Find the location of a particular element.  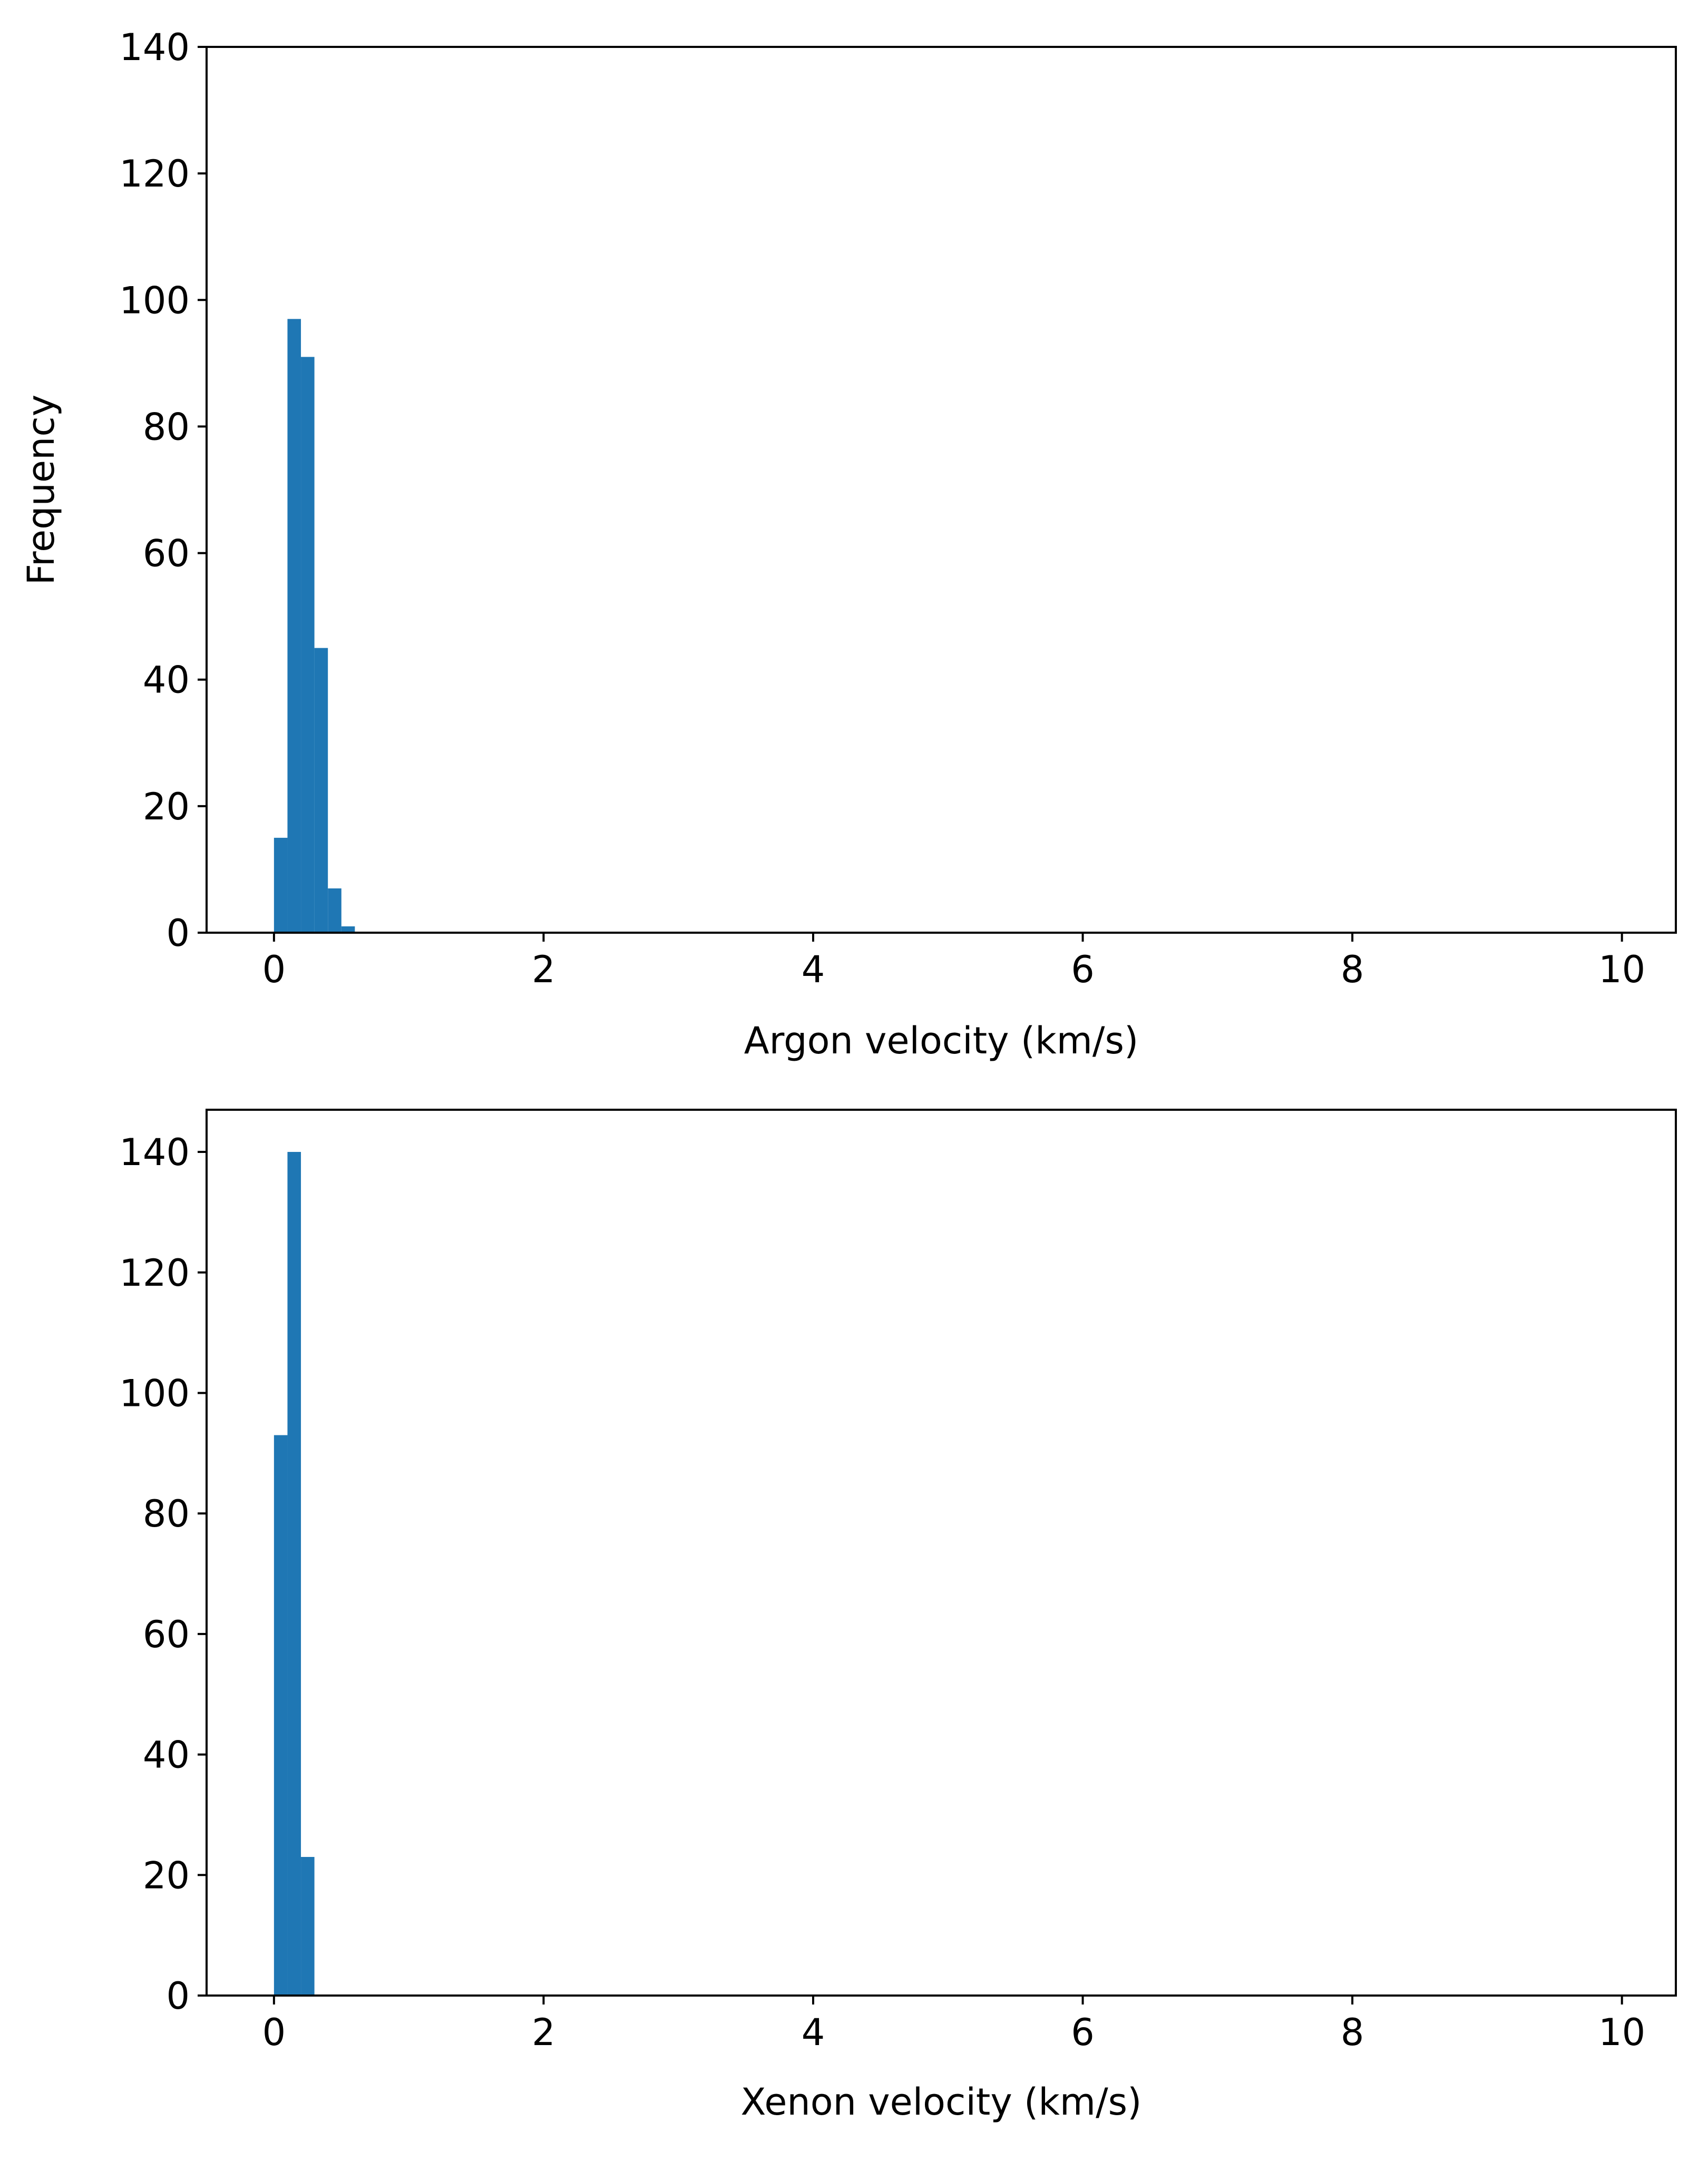

x-axis-label: Argon velocity (km/s) is located at coordinates (941, 1040).